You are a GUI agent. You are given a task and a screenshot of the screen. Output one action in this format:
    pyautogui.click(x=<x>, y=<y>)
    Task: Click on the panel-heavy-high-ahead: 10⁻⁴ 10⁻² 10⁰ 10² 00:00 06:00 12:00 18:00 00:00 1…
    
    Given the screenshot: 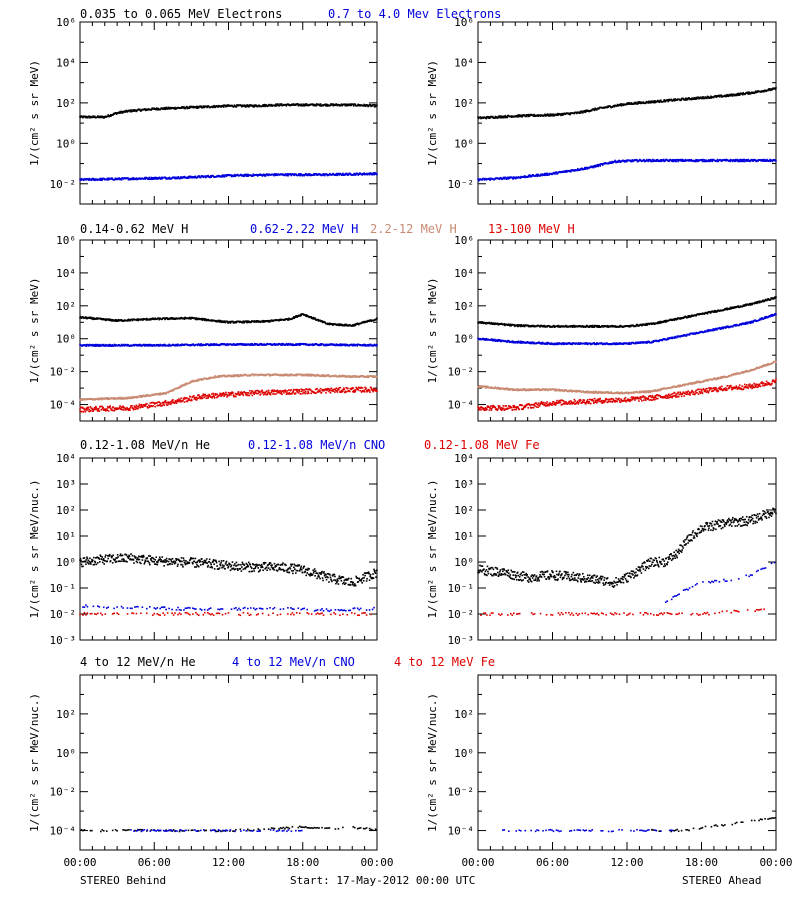 What is the action you would take?
    pyautogui.click(x=609, y=771)
    